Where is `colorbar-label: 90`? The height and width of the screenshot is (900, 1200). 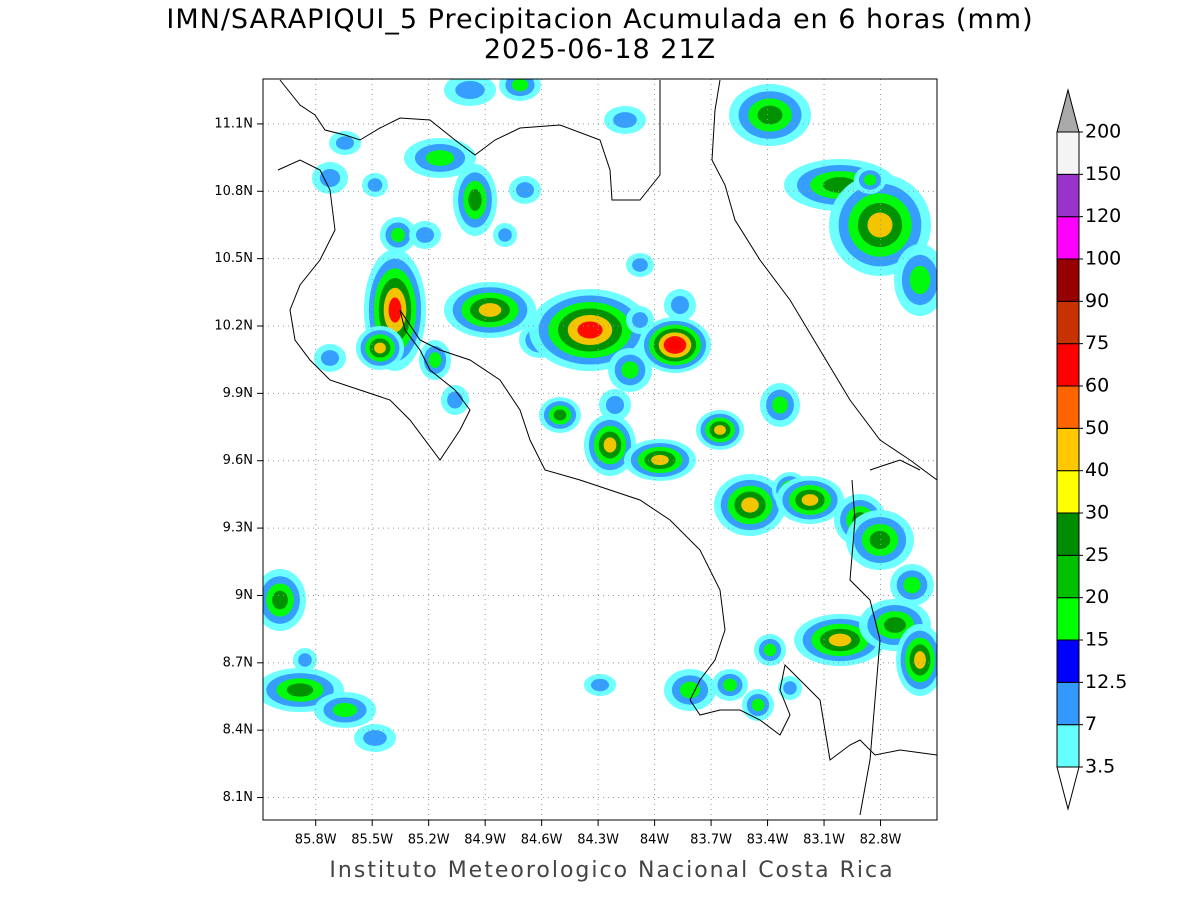
colorbar-label: 90 is located at coordinates (1097, 301).